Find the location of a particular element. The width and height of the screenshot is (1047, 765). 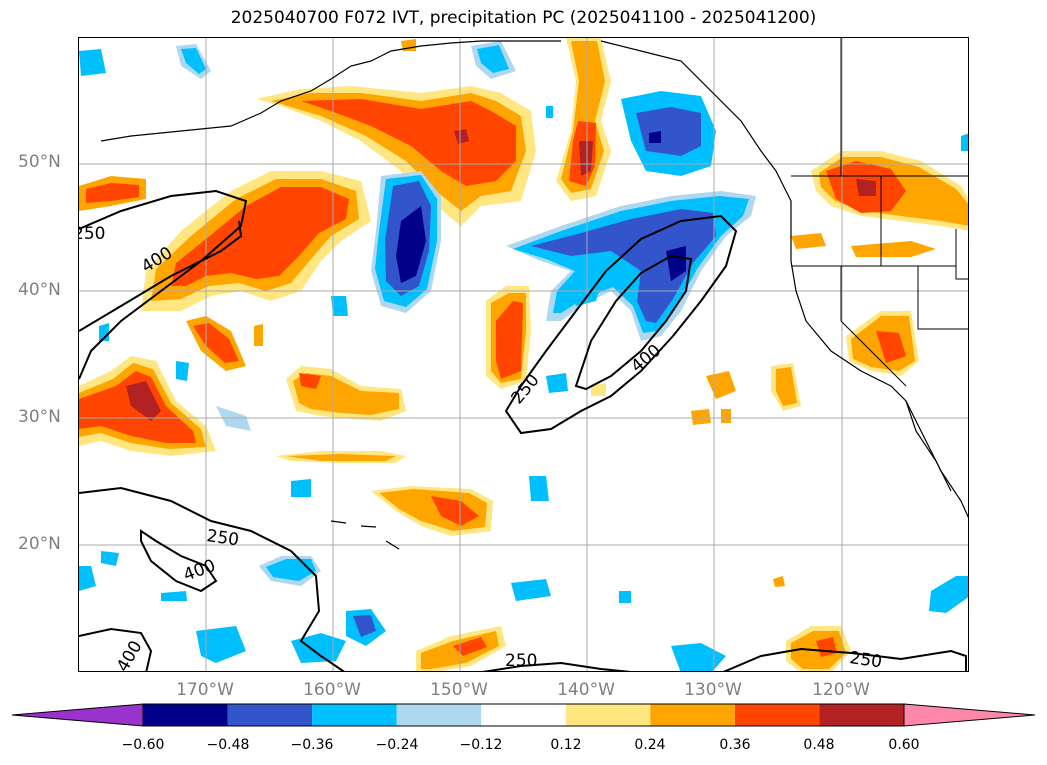

lat-label-50n: 50°N is located at coordinates (39, 162).